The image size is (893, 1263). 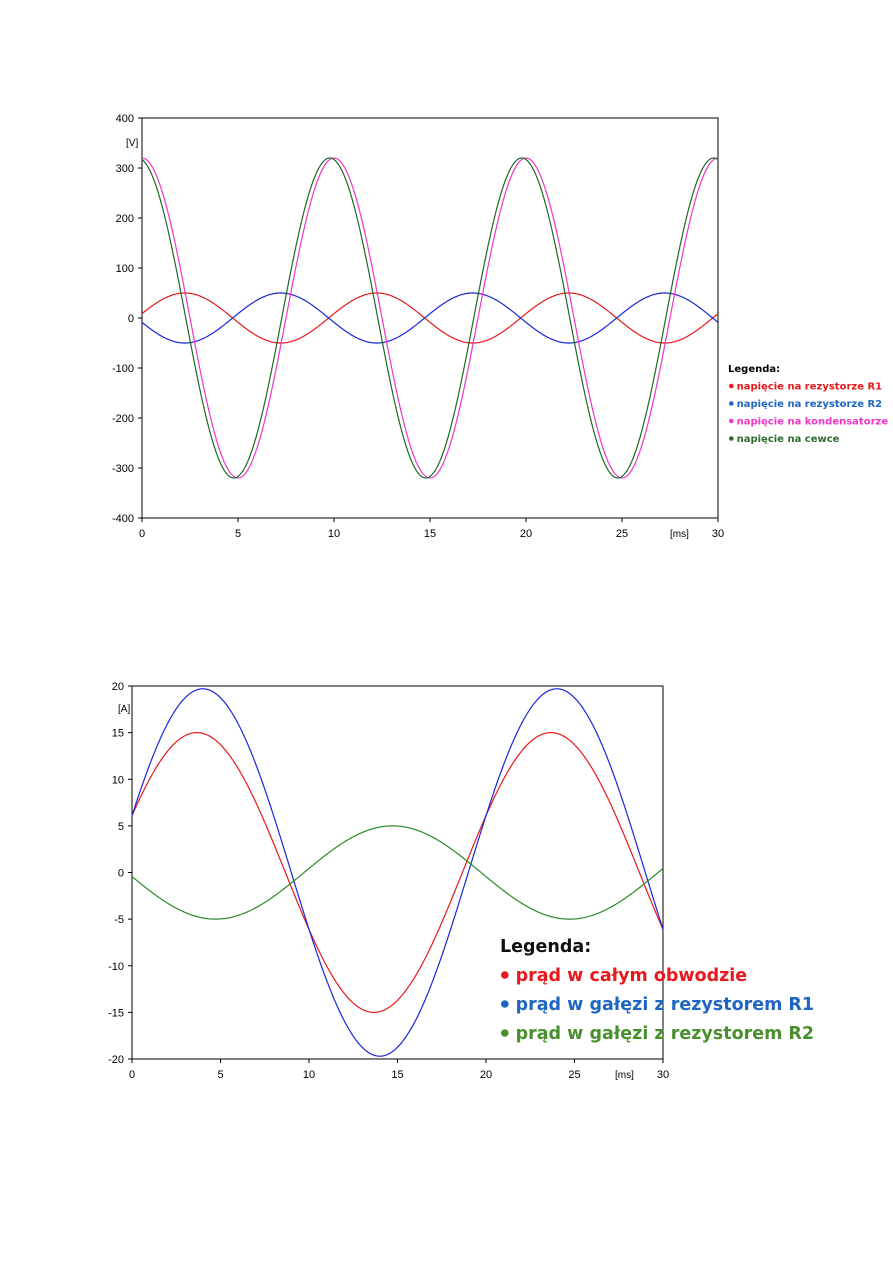 What do you see at coordinates (123, 419) in the screenshot?
I see `y-tick-label: -200` at bounding box center [123, 419].